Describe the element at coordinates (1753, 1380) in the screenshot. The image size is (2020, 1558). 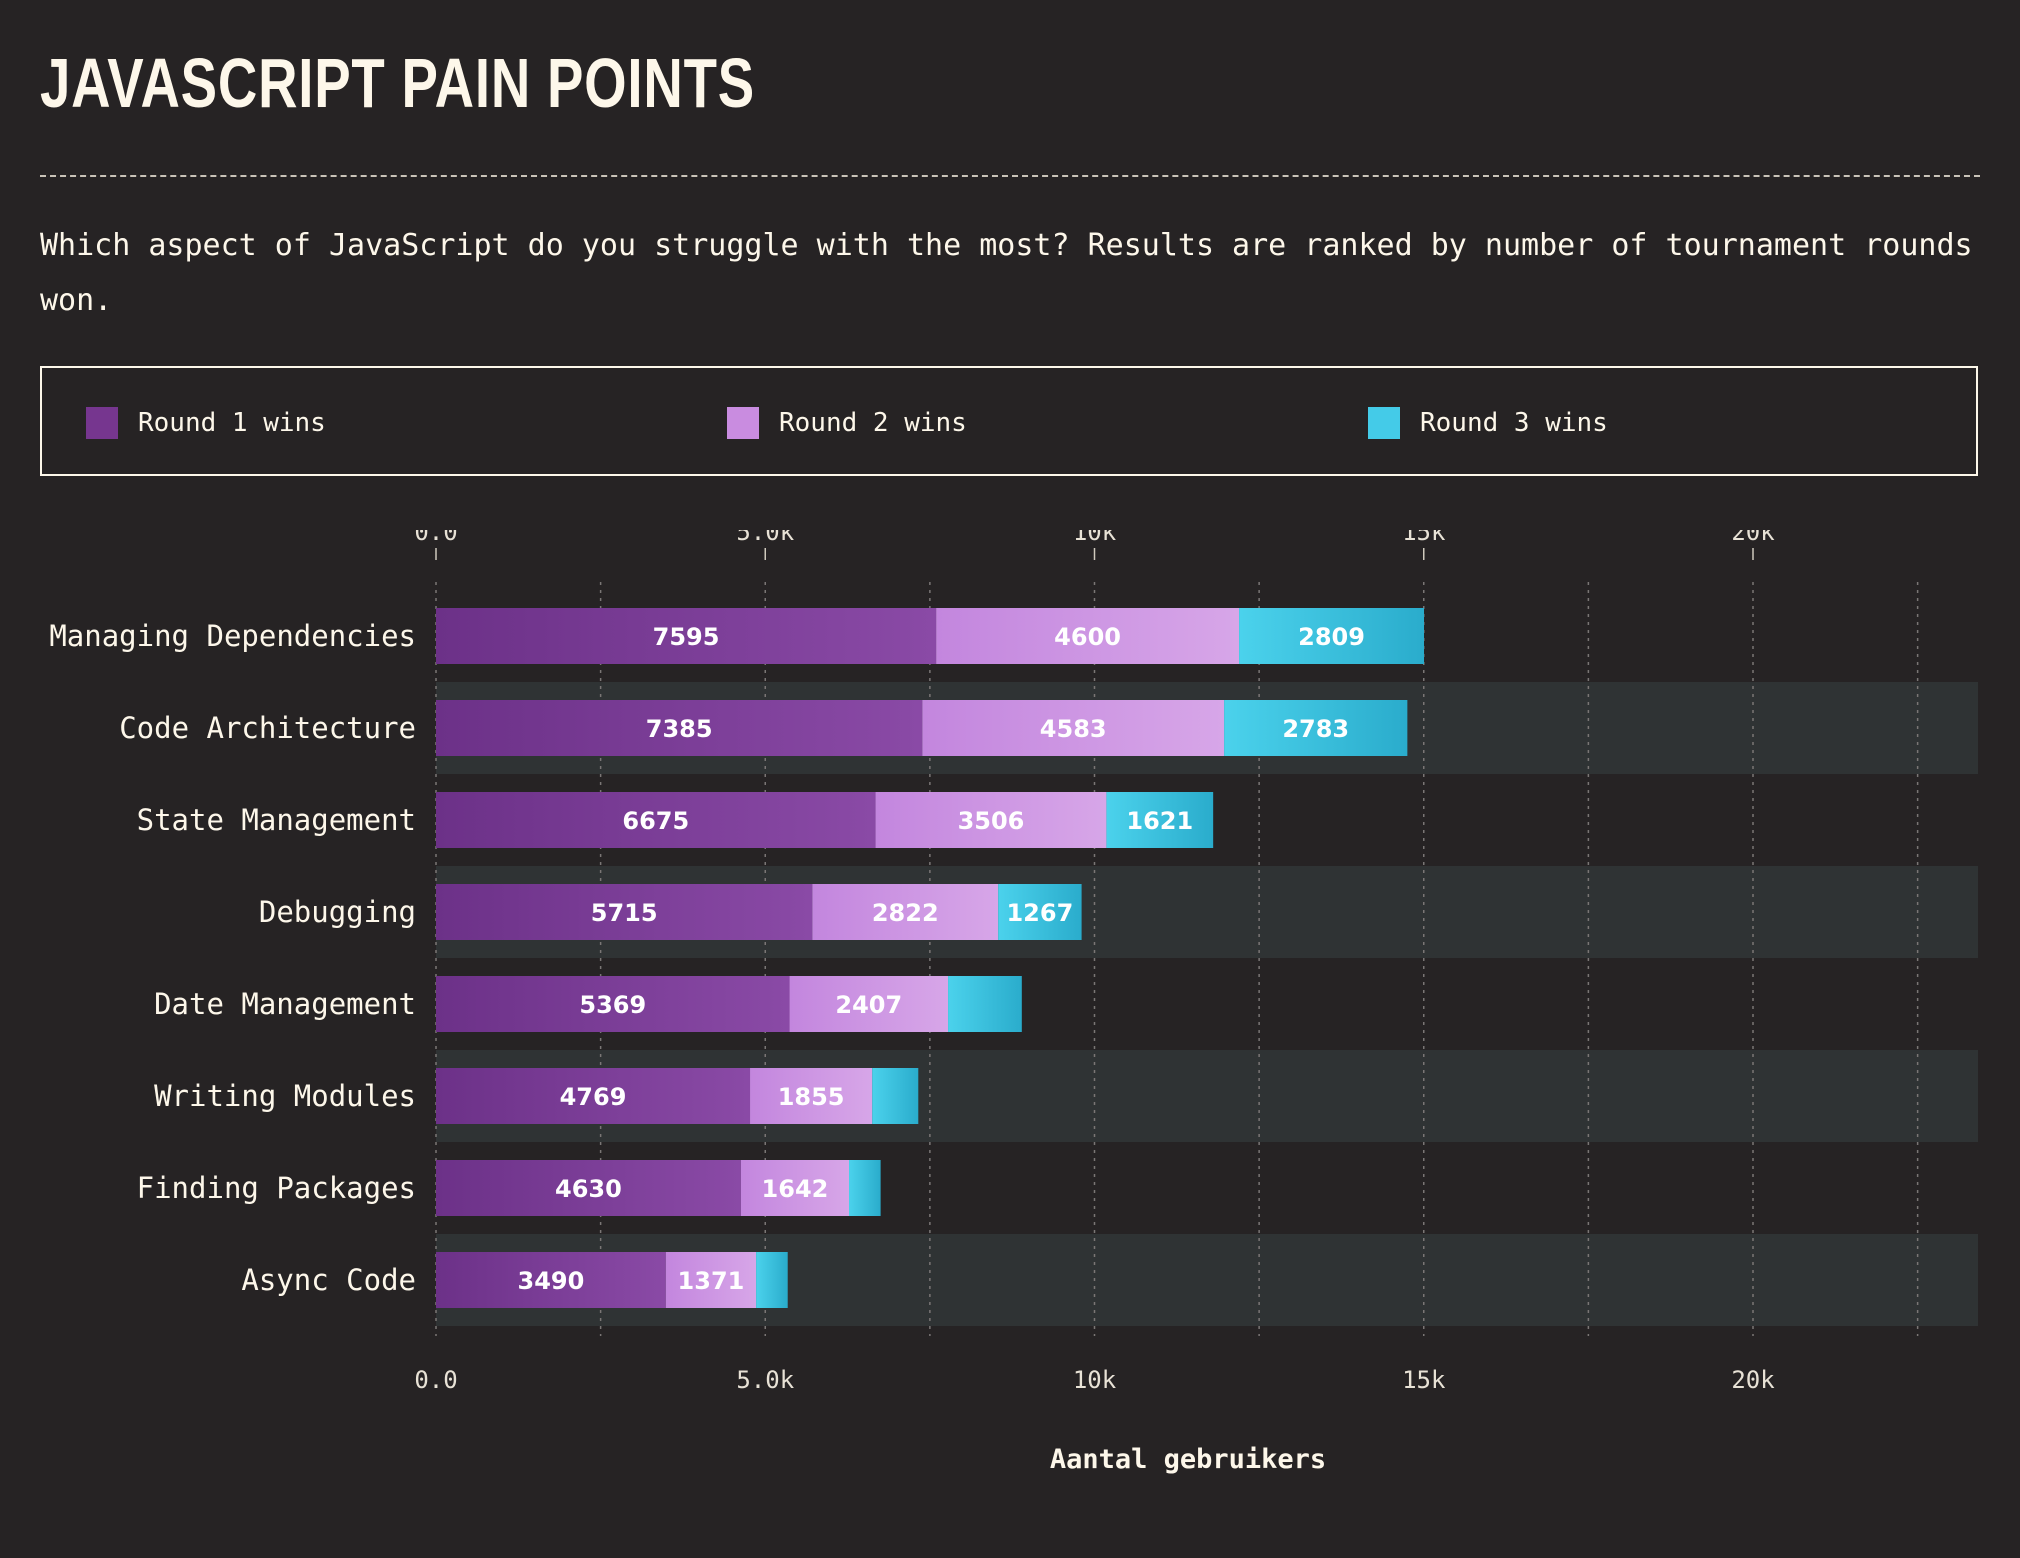
I see `x-tick-label-bottom: 20k` at that location.